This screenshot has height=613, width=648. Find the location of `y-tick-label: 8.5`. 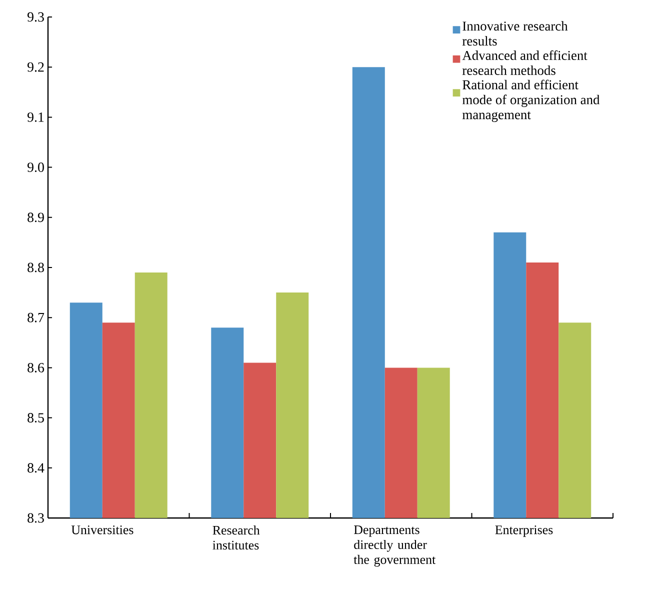

y-tick-label: 8.5 is located at coordinates (36, 418).